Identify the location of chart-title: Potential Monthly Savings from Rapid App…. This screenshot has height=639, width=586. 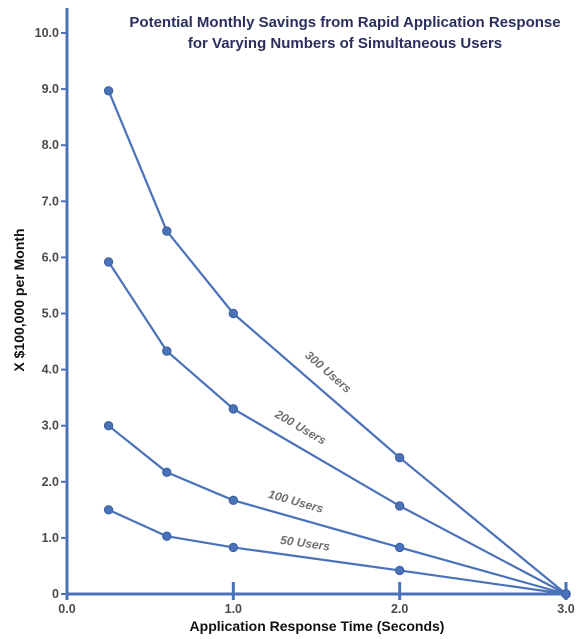
(344, 33).